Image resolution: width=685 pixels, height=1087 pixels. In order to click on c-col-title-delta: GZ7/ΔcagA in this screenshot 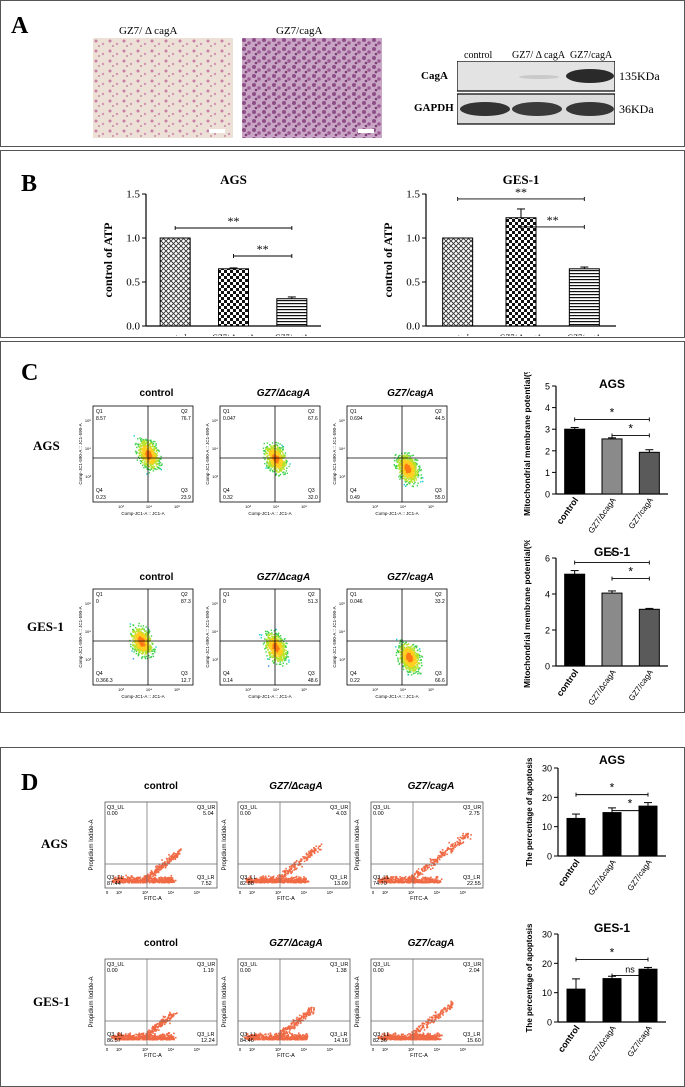, I will do `click(283, 393)`.